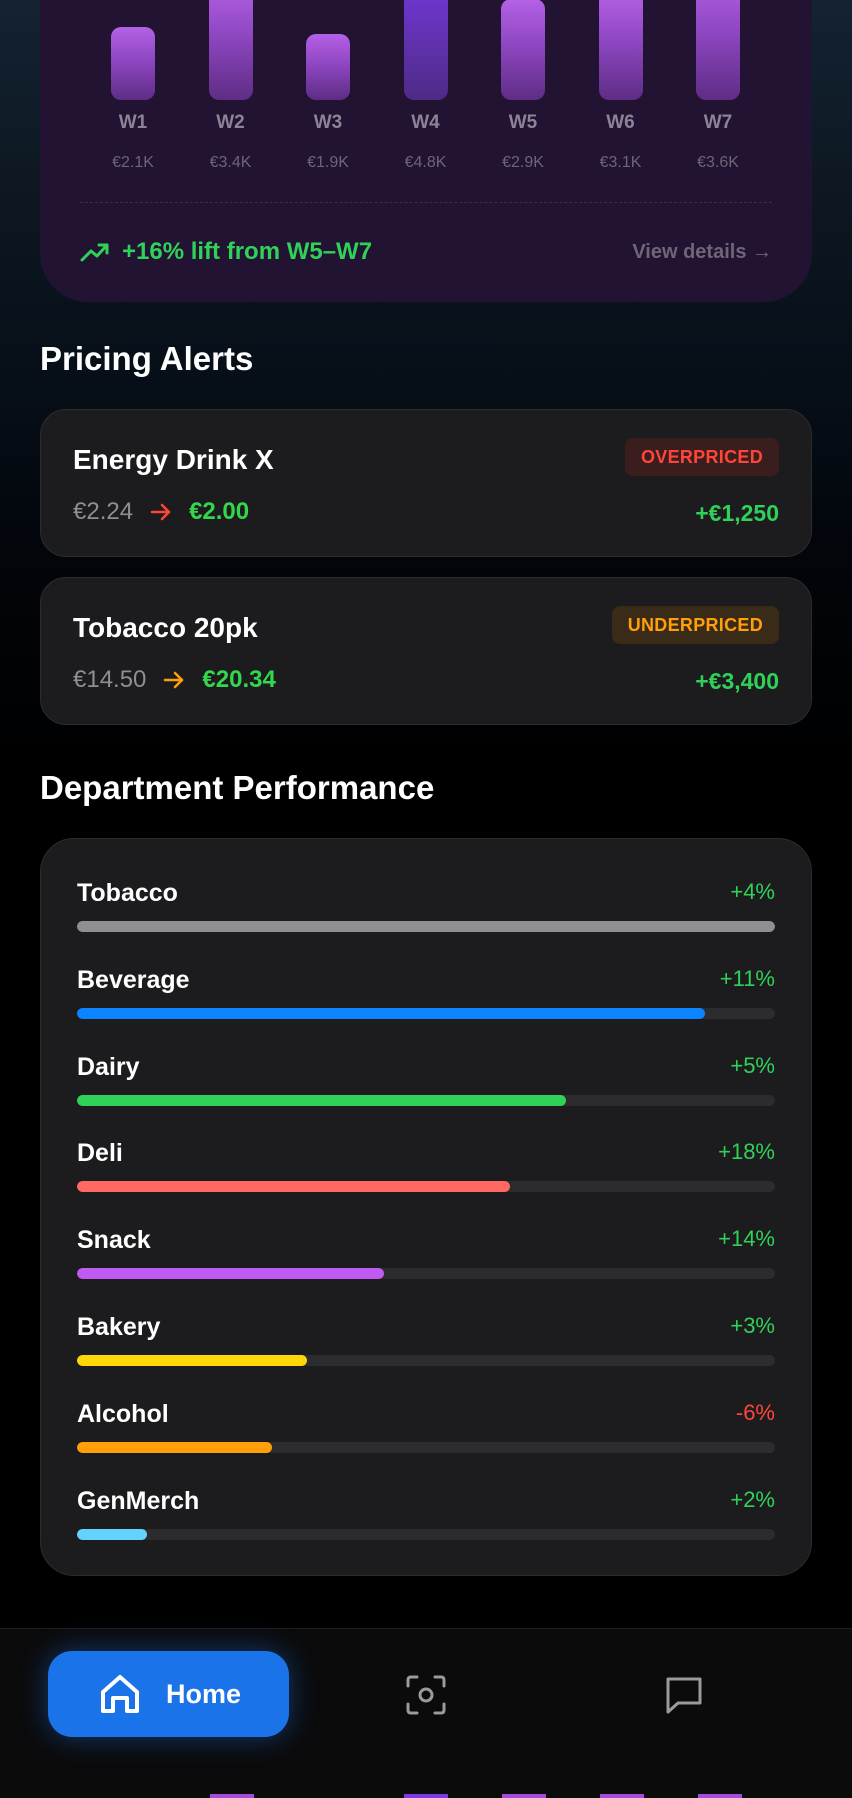  I want to click on chart-value-label: €3.4K, so click(230, 162).